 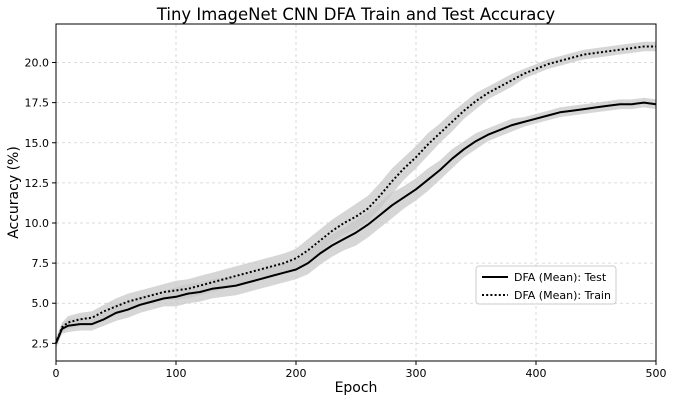 I want to click on y-tick-label: 5.0, so click(x=41, y=303).